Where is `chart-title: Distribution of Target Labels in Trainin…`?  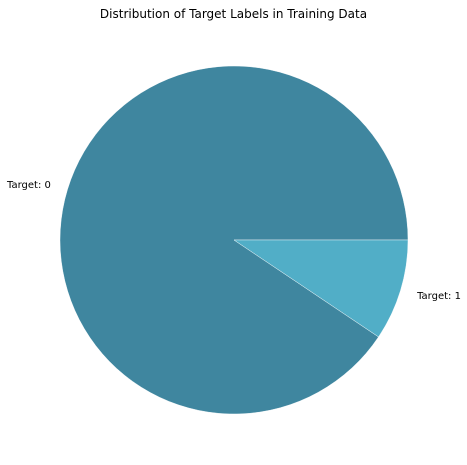
chart-title: Distribution of Target Labels in Trainin… is located at coordinates (233, 14).